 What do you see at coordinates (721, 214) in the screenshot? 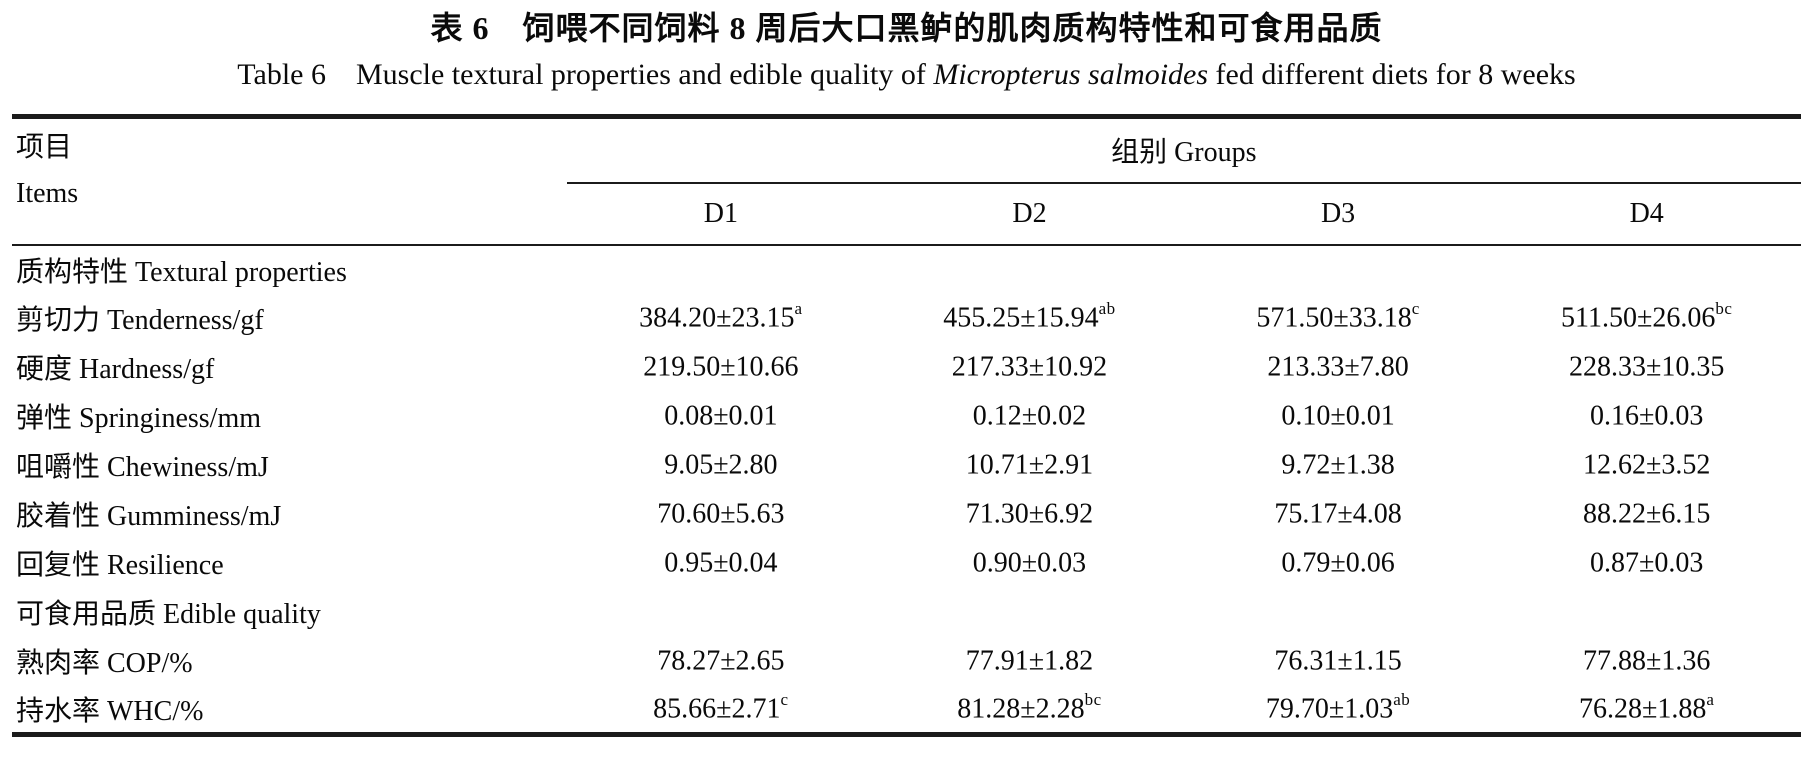
I see `column-header-d1: D1` at bounding box center [721, 214].